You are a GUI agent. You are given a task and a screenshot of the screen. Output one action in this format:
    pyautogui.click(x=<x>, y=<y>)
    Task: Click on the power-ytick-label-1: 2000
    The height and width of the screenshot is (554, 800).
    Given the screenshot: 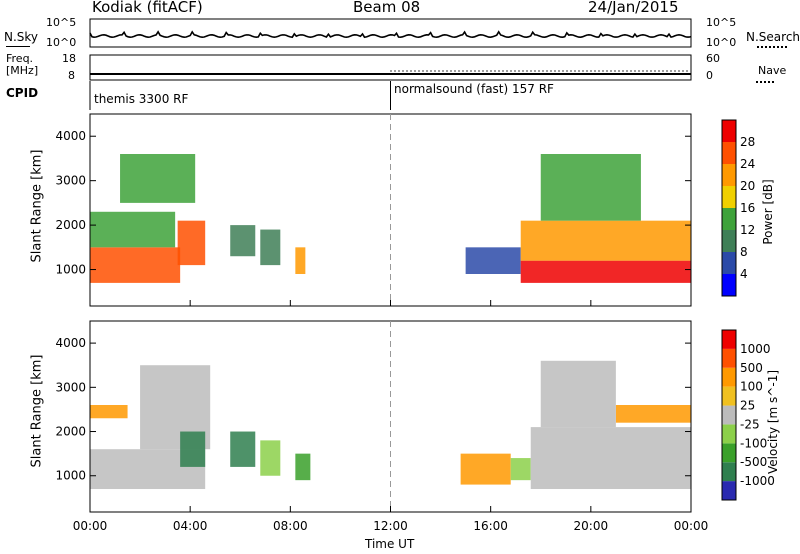 What is the action you would take?
    pyautogui.click(x=70, y=225)
    